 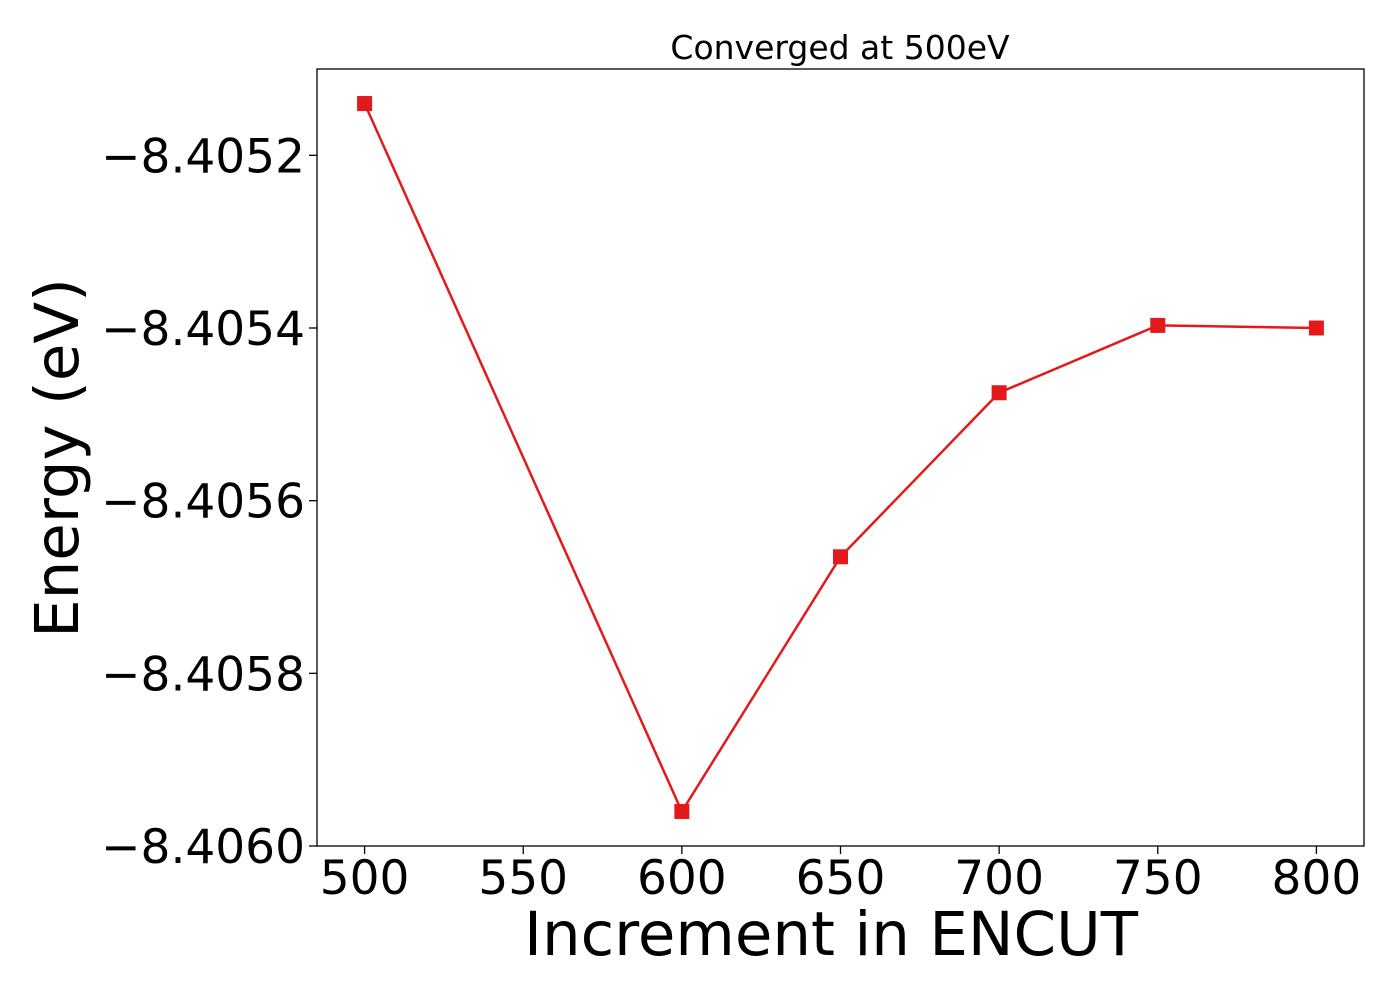 I want to click on y-axis-label: Energy (eV), so click(x=57, y=458).